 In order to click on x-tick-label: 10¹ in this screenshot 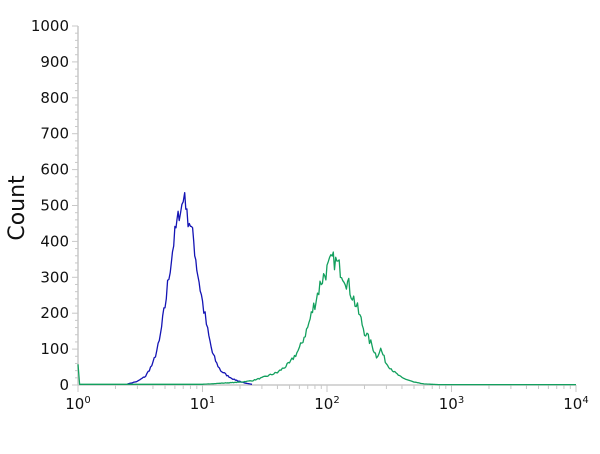, I will do `click(202, 404)`.